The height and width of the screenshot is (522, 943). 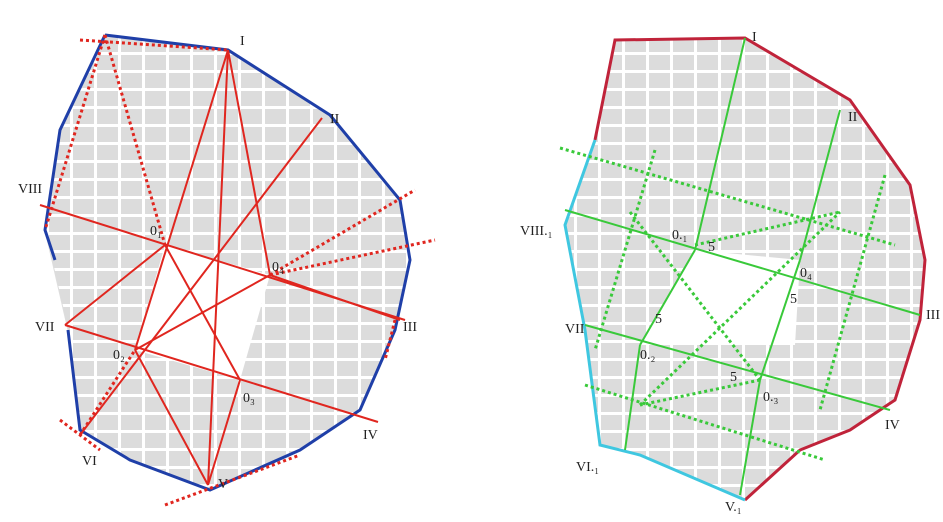 I want to click on outline-blue, so click(x=75, y=147).